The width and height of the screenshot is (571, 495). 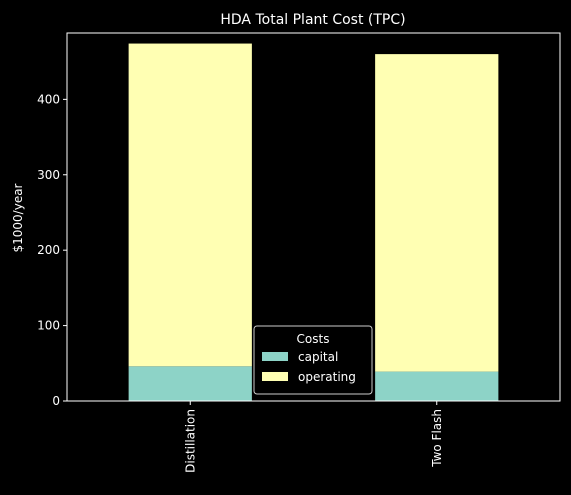 What do you see at coordinates (437, 386) in the screenshot?
I see `bar-capital-two-flash` at bounding box center [437, 386].